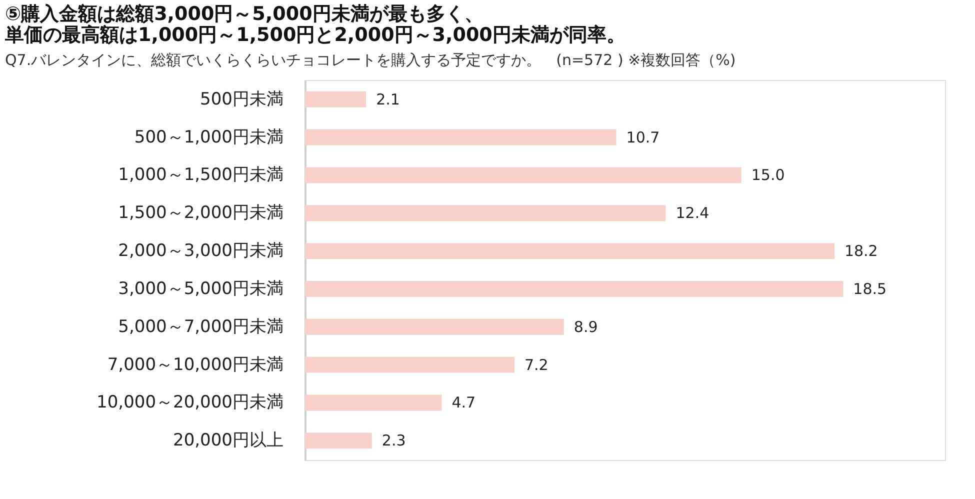 Image resolution: width=975 pixels, height=499 pixels. What do you see at coordinates (201, 326) in the screenshot?
I see `y-tick-label: 5,000～7,000円未満` at bounding box center [201, 326].